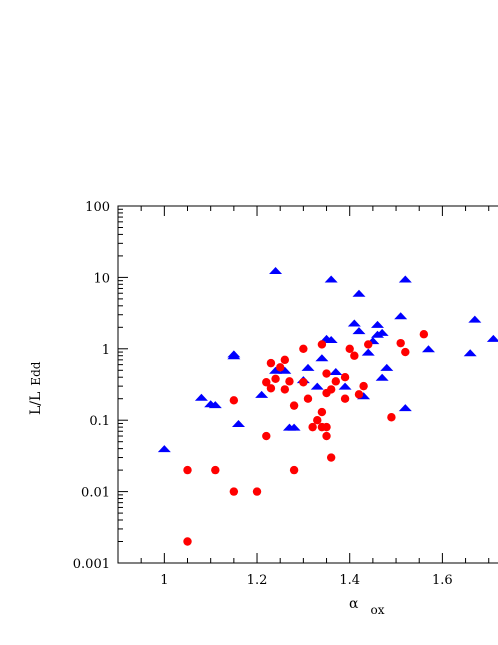 The width and height of the screenshot is (498, 645). I want to click on y-axis-ticks: 100 10 1 0.1 0.01 0.001, so click(100, 386).